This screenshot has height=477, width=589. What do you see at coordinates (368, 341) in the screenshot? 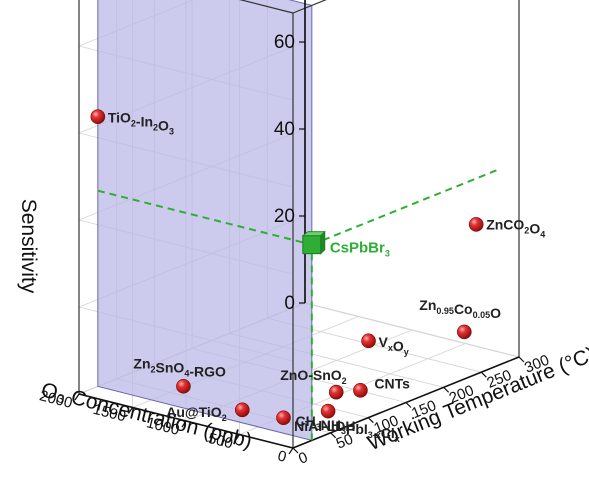
I see `data-point-vxoy` at bounding box center [368, 341].